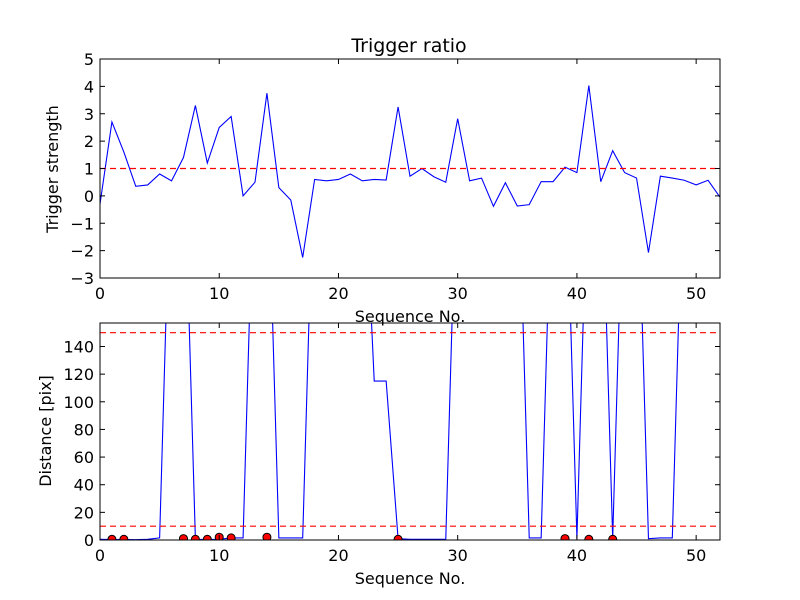 This screenshot has height=600, width=800. What do you see at coordinates (89, 86) in the screenshot?
I see `trigger-y-tick-label: 4` at bounding box center [89, 86].